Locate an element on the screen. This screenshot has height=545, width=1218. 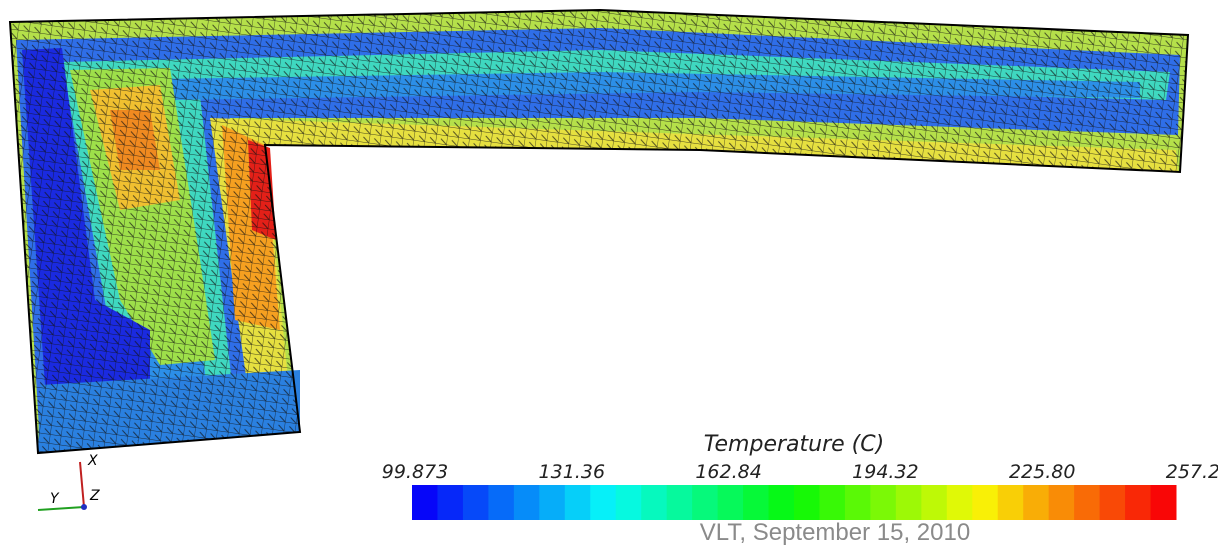
axis-x-label: X is located at coordinates (92, 461).